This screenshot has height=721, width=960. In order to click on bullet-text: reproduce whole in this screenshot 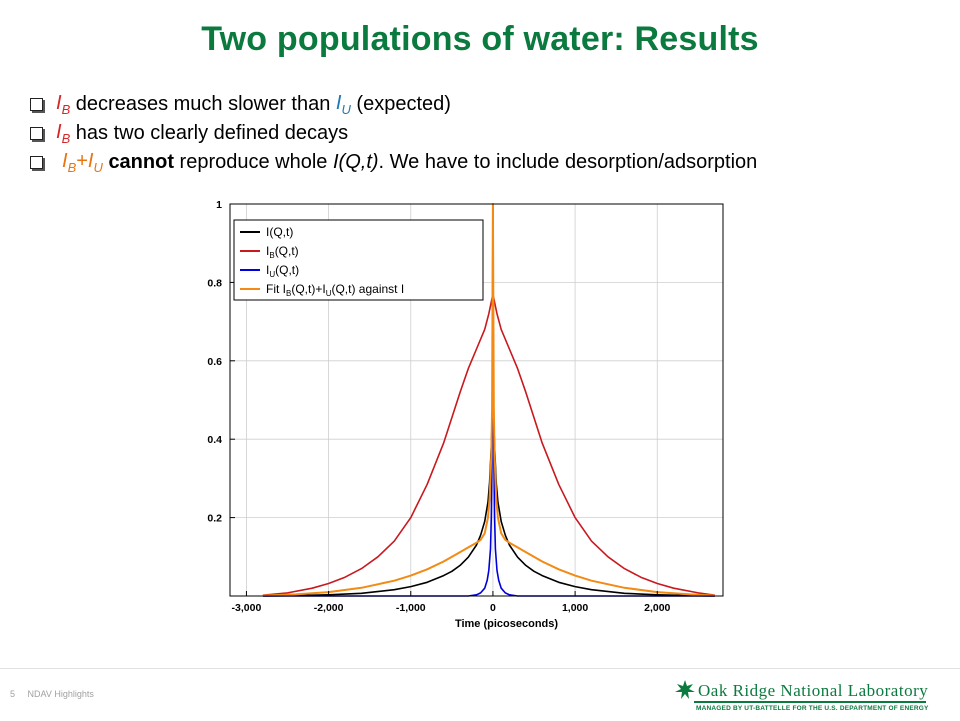, I will do `click(253, 162)`.